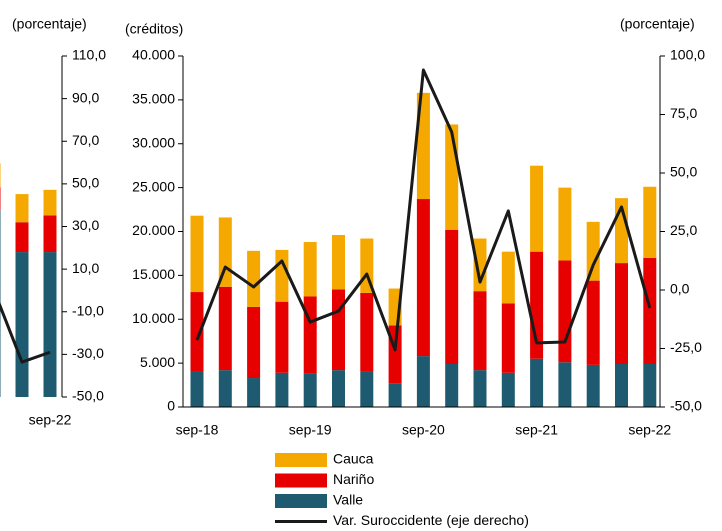 This screenshot has height=531, width=722. Describe the element at coordinates (153, 274) in the screenshot. I see `y-tick-label: 15.000` at that location.